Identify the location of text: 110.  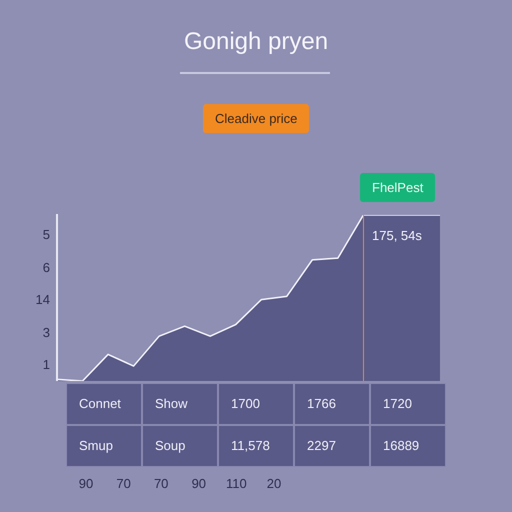
(236, 483).